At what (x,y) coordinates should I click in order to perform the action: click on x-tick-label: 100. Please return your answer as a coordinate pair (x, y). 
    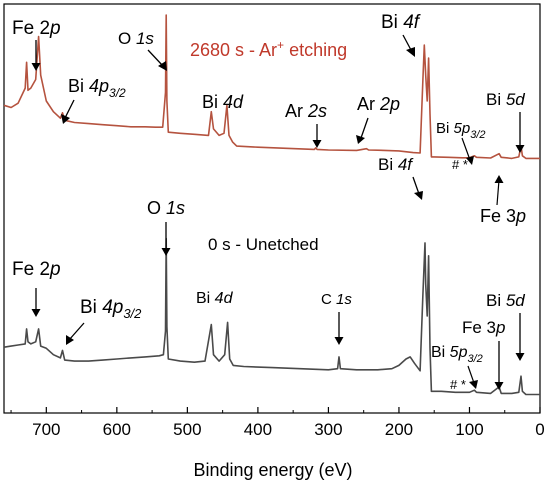
    Looking at the image, I should click on (469, 429).